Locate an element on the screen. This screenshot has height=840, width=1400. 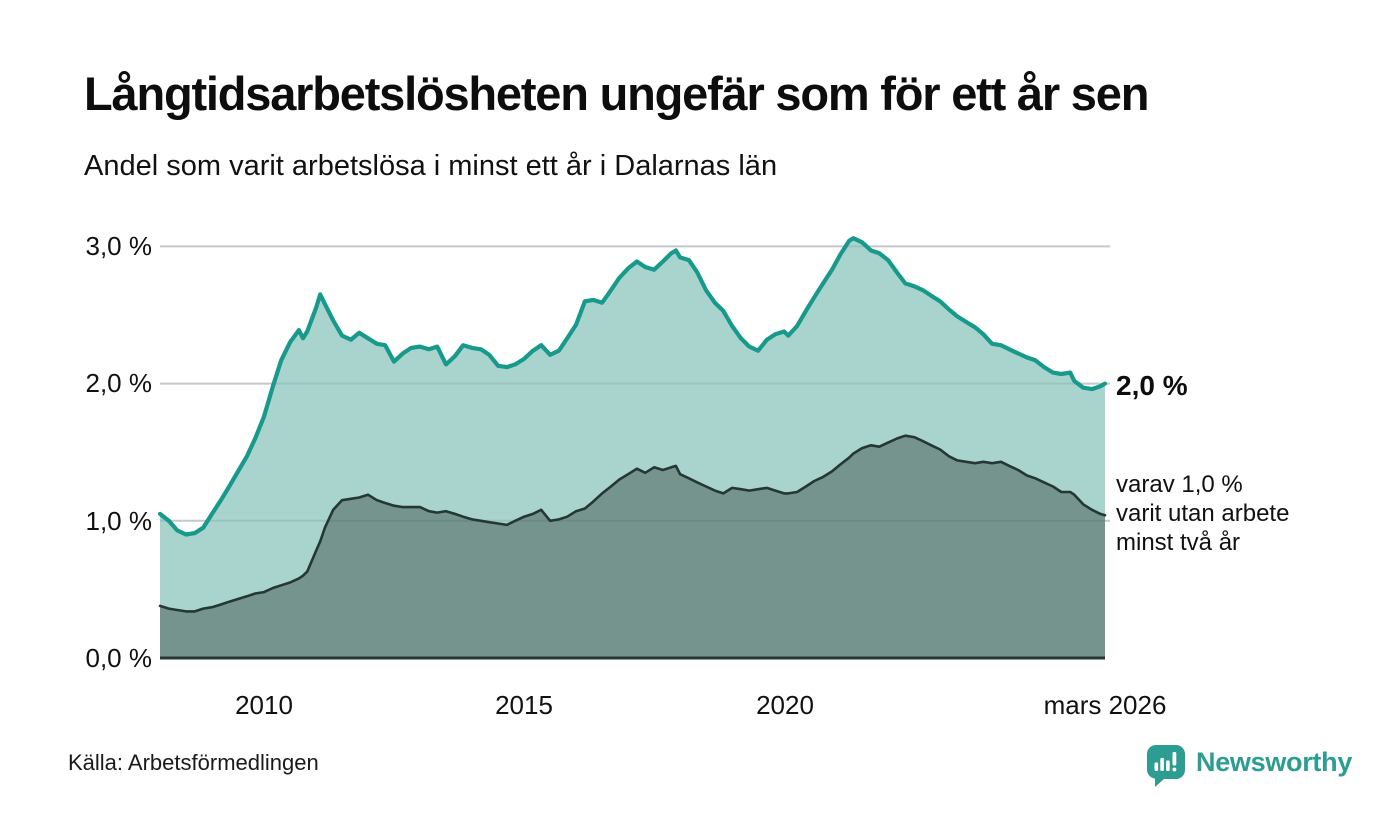
x-axis-tick-mars-2026: mars 2026 is located at coordinates (1105, 705).